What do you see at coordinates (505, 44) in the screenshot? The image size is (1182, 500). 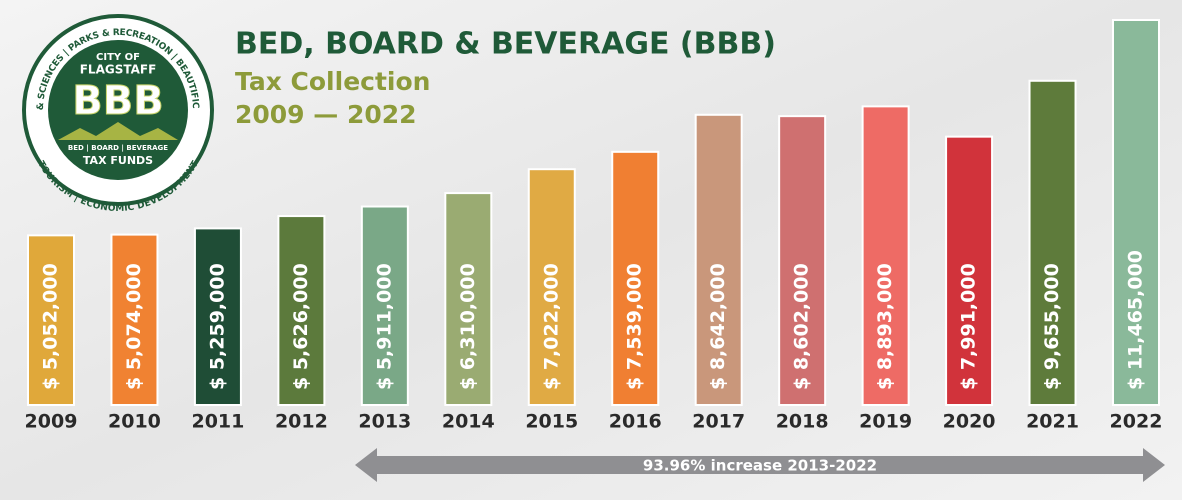 I see `chart-title: BED, BOARD & BEVERAGE (BBB)` at bounding box center [505, 44].